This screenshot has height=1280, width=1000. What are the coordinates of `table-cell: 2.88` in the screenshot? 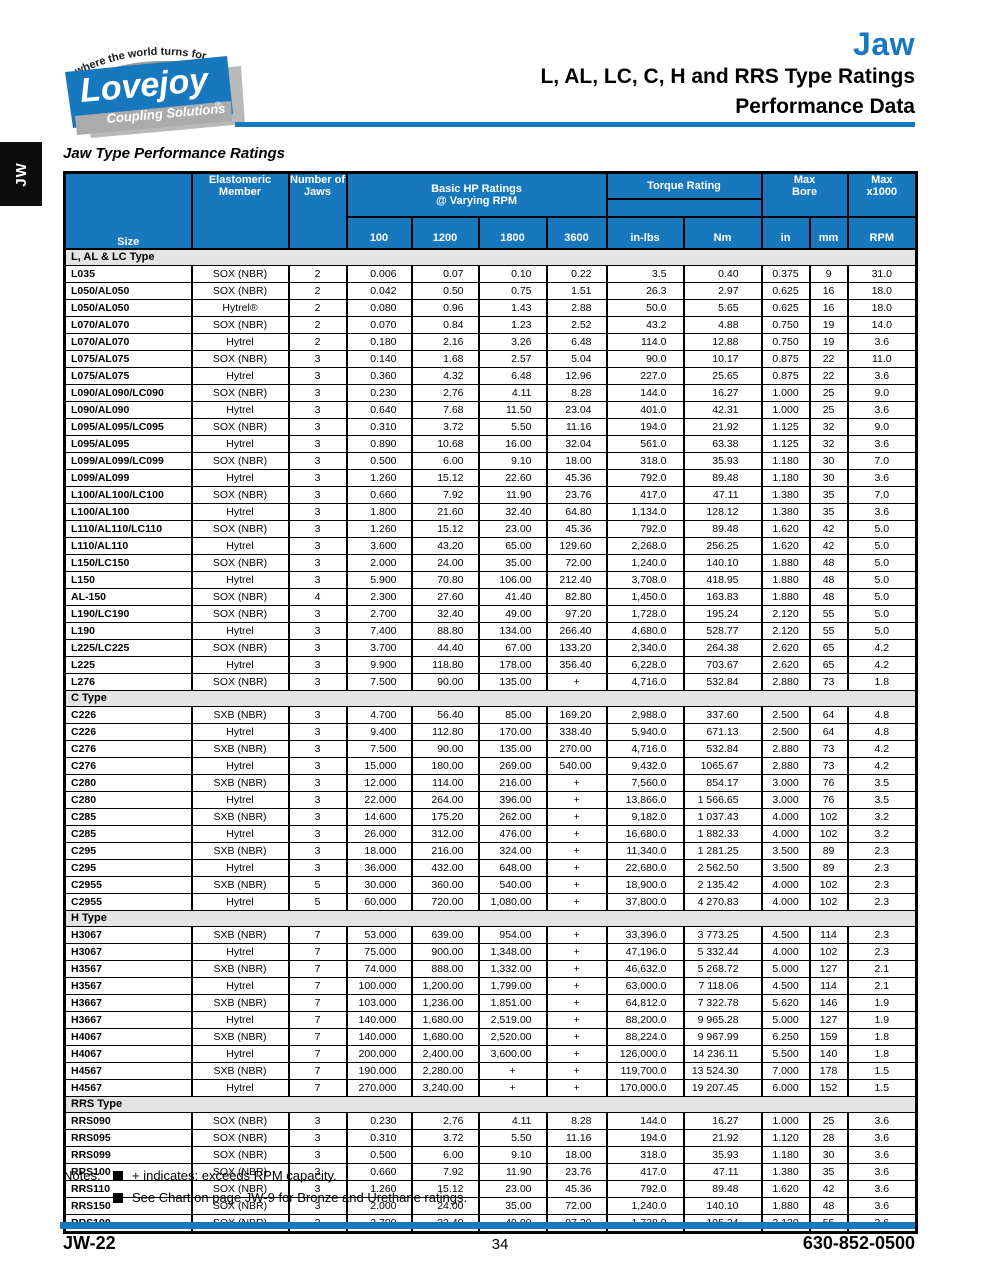 It's located at (576, 308).